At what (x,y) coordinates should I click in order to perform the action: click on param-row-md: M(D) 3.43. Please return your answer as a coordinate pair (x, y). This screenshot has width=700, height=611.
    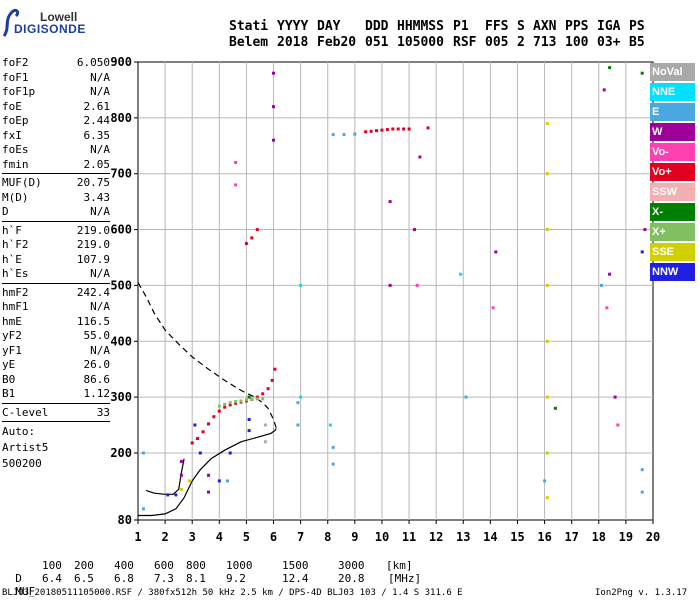
    Looking at the image, I should click on (56, 198).